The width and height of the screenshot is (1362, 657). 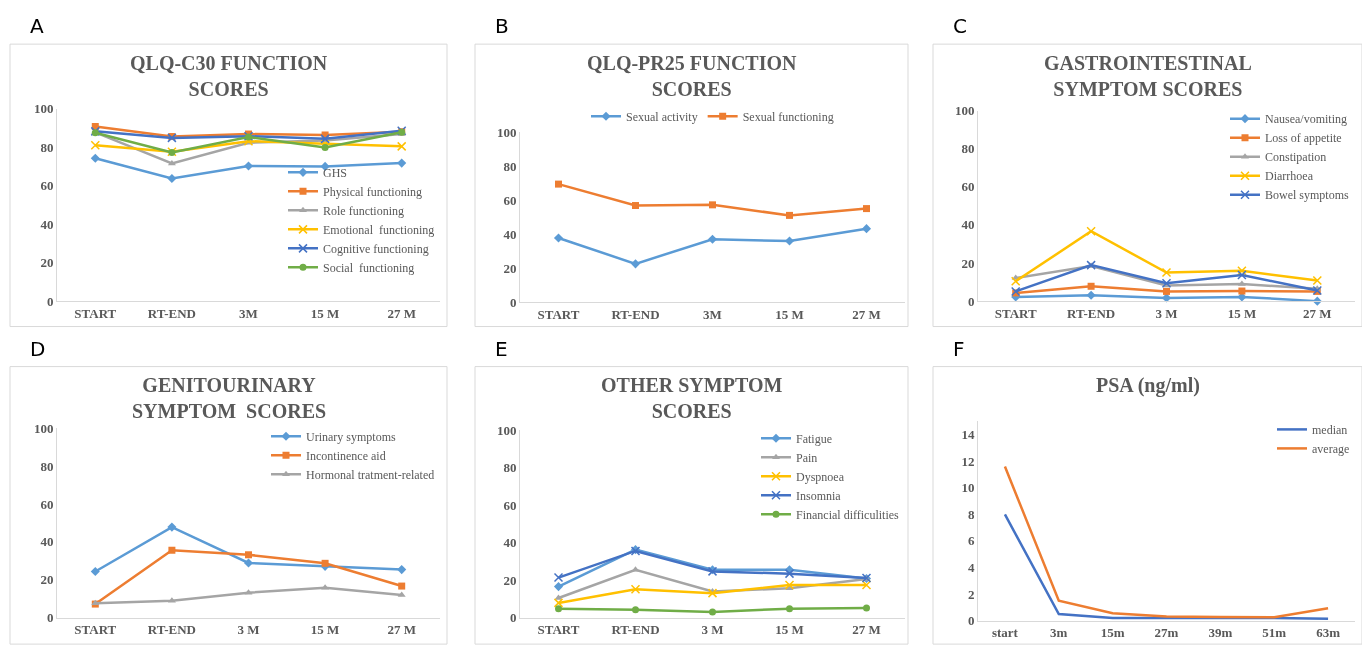 I want to click on x-tick-label: 3m, so click(x=1059, y=633).